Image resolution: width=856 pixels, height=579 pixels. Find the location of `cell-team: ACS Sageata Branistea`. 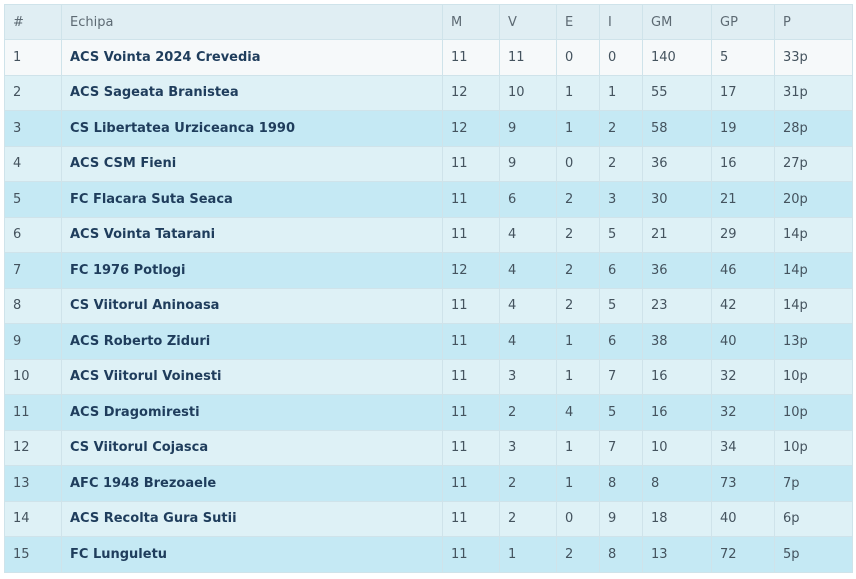

cell-team: ACS Sageata Branistea is located at coordinates (252, 92).